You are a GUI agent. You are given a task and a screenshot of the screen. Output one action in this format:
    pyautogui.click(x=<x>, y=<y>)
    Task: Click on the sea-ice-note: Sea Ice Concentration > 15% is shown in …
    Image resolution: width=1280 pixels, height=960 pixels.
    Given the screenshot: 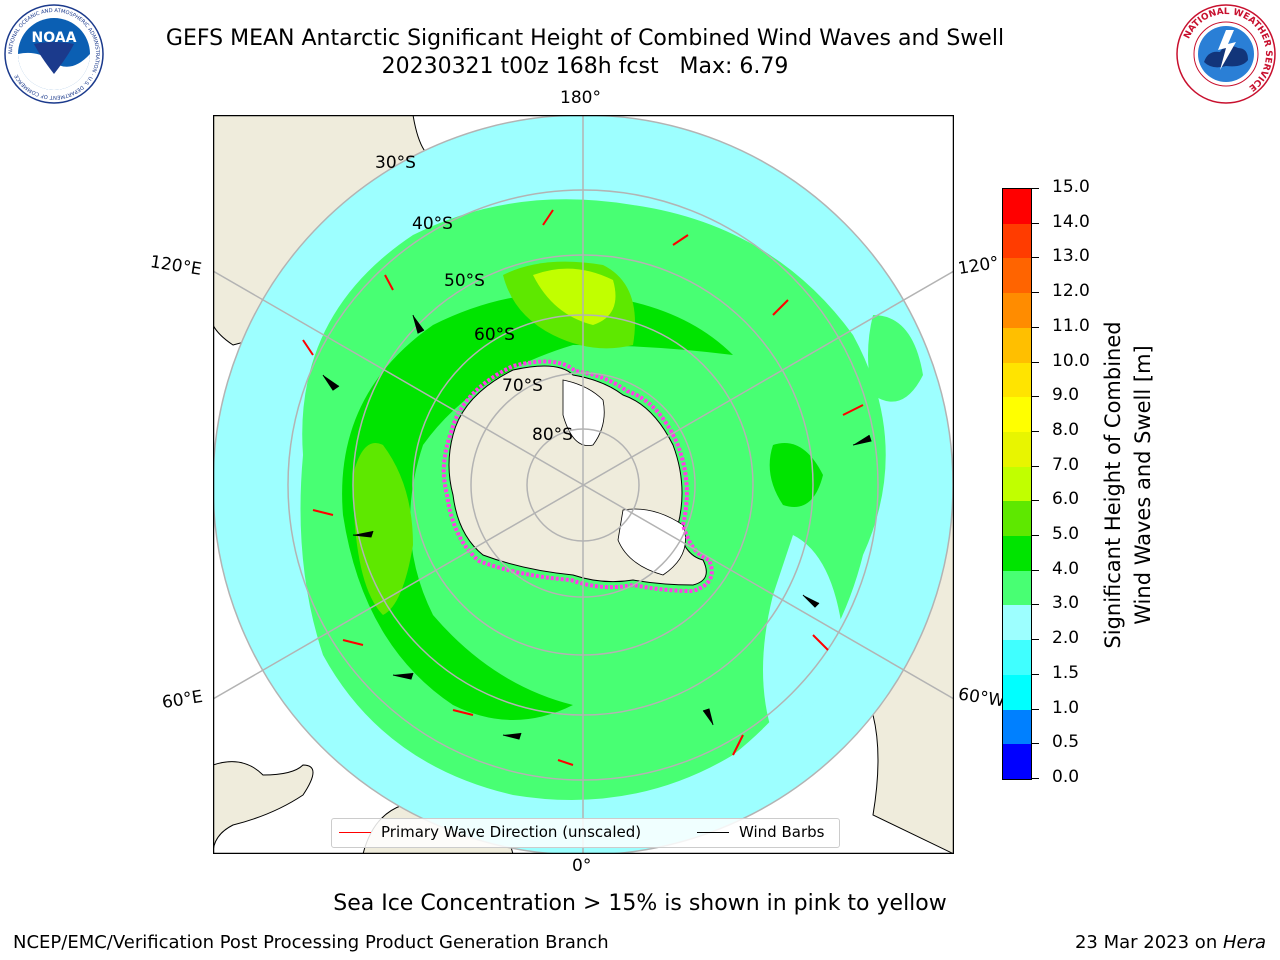 What is the action you would take?
    pyautogui.click(x=640, y=903)
    